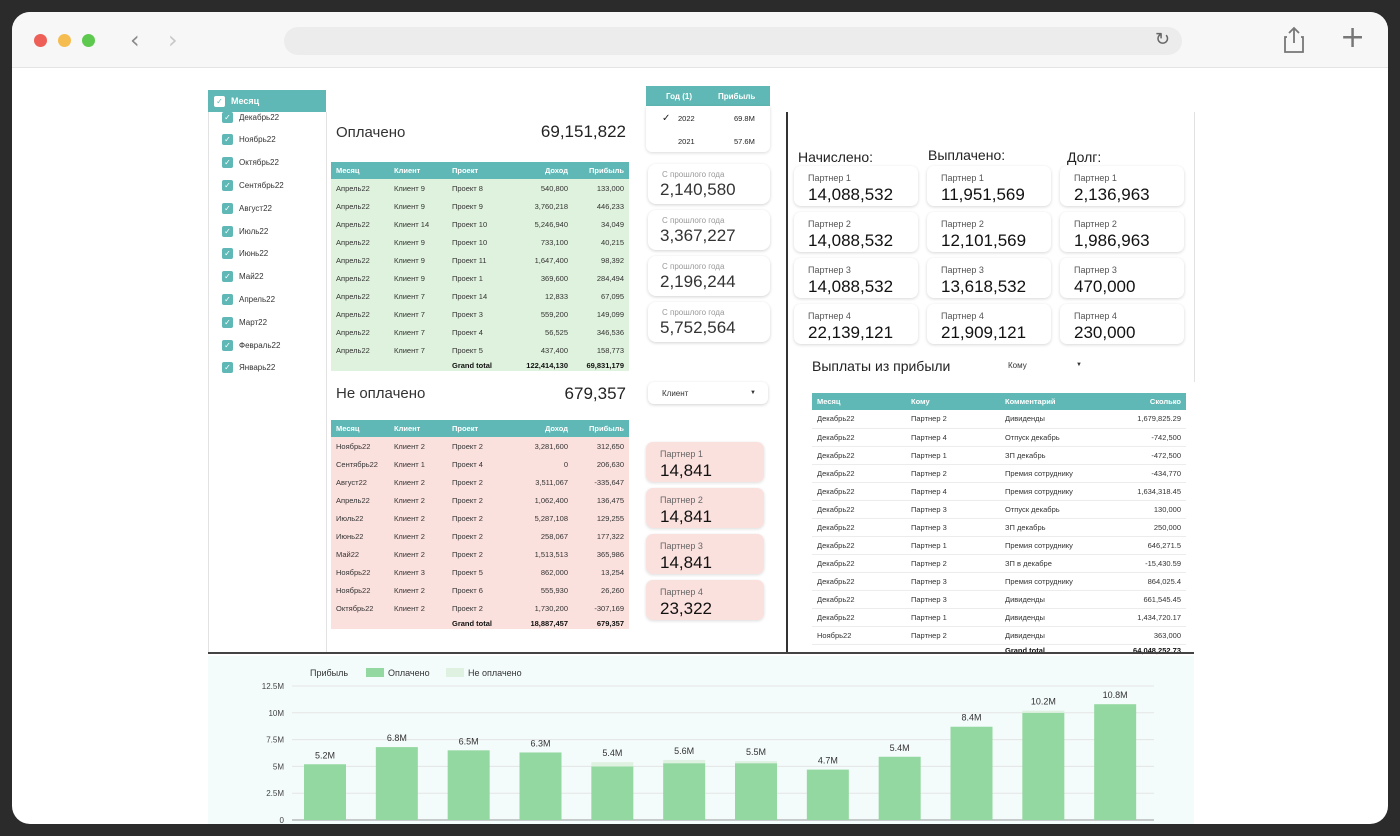  Describe the element at coordinates (1122, 232) in the screenshot. I see `debt-partner-card: Партнер 2 1,986,963` at that location.